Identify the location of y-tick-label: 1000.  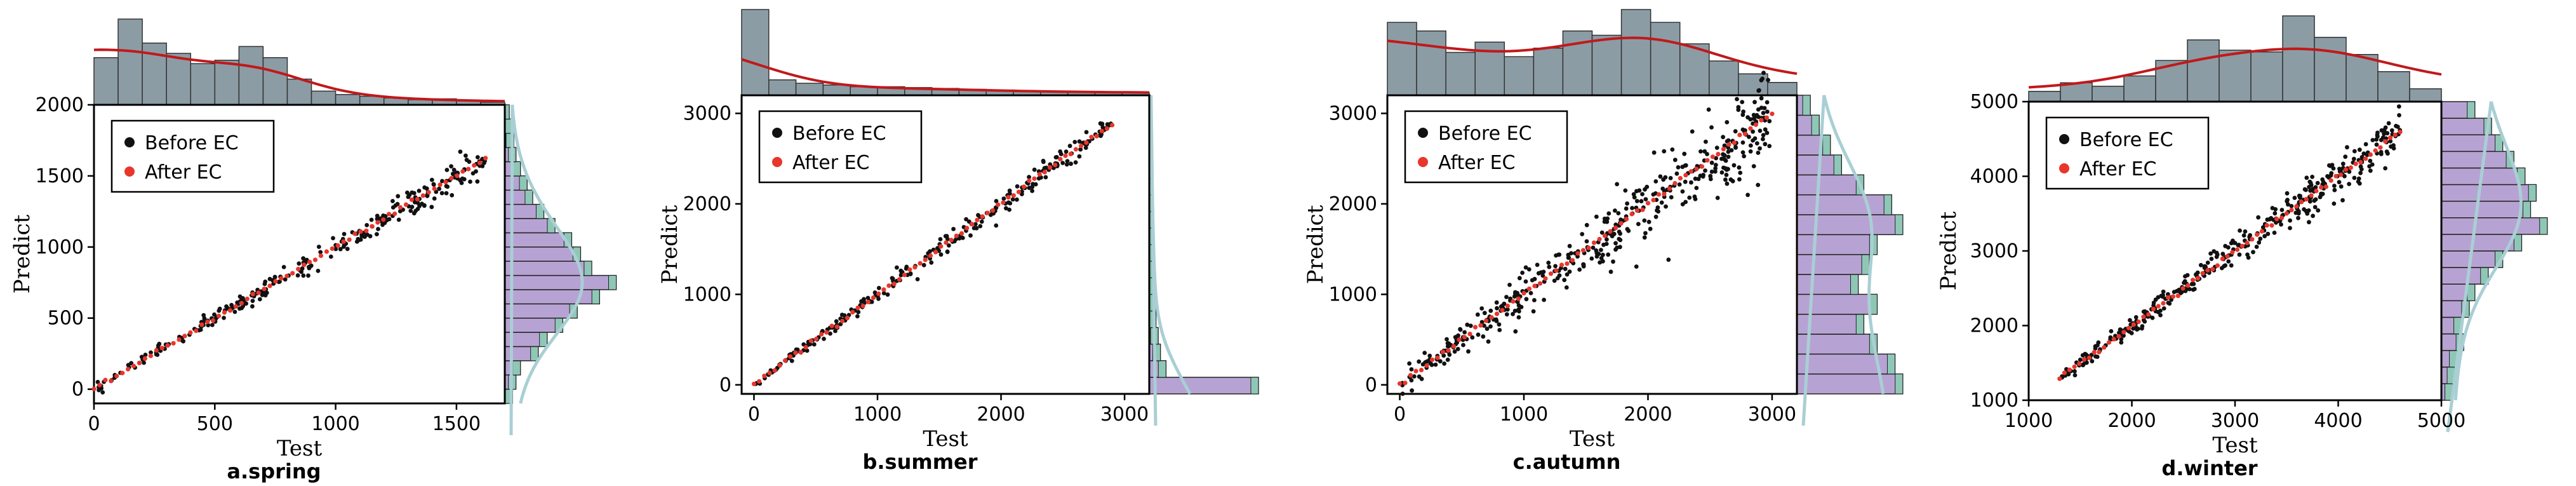
(1995, 400).